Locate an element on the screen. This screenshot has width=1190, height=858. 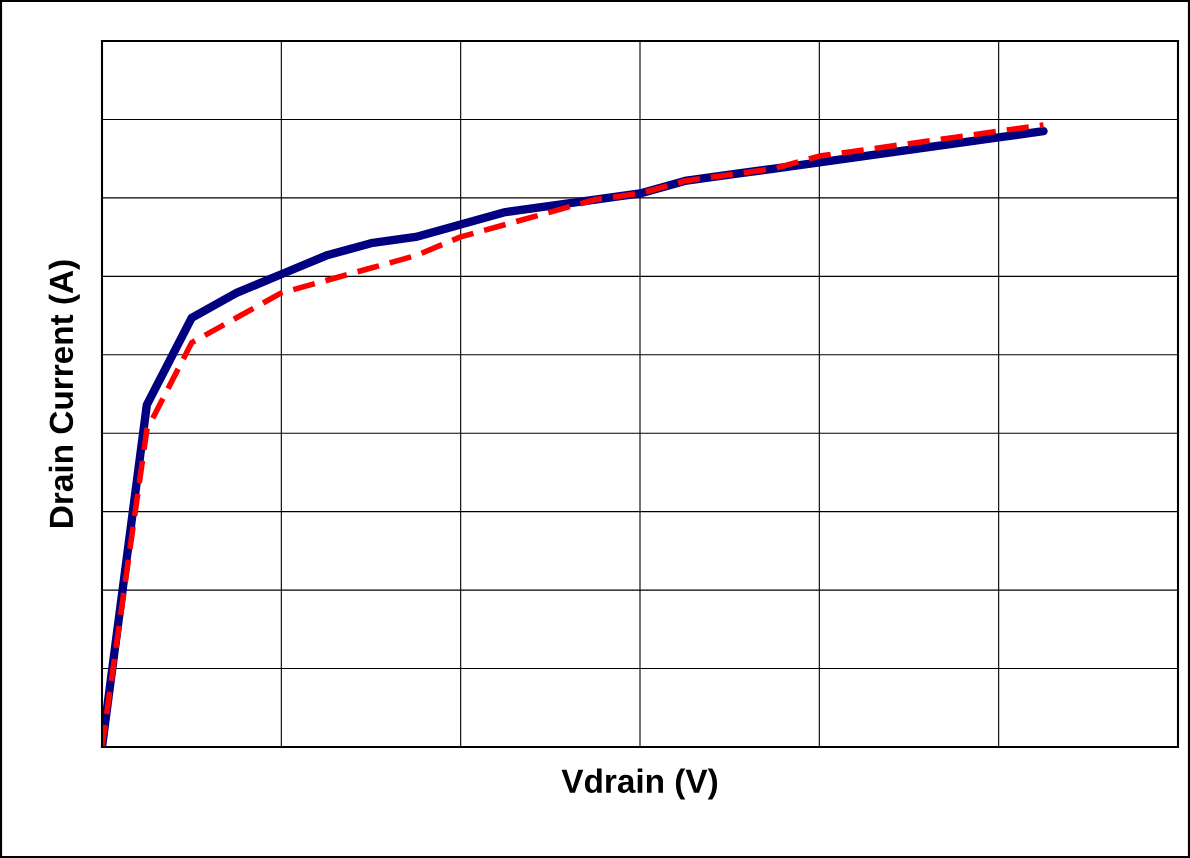
x-axis-title: Vdrain (V) is located at coordinates (639, 784).